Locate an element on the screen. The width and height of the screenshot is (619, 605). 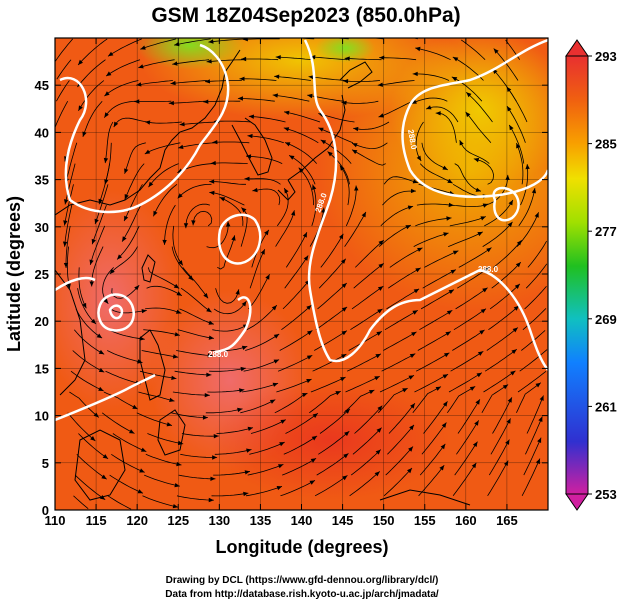
korea-peninsula is located at coordinates (252, 146).